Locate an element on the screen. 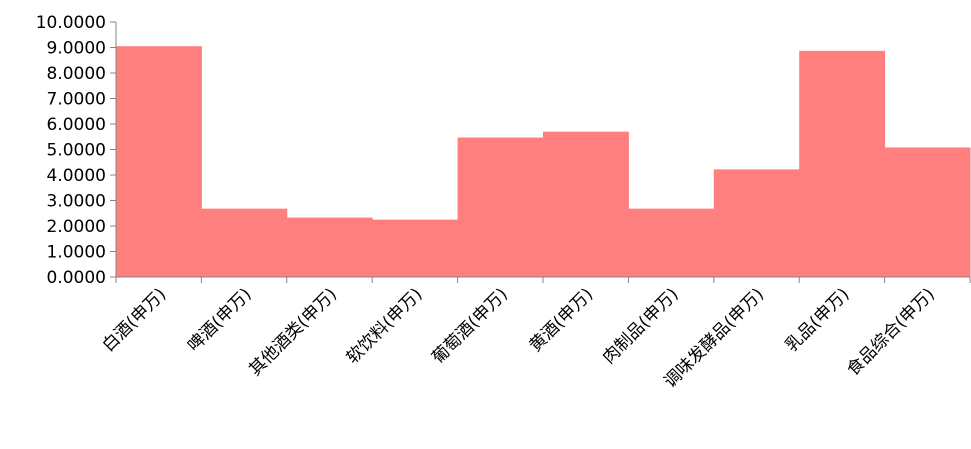  y-tick-label: 7.0000 is located at coordinates (76, 100).